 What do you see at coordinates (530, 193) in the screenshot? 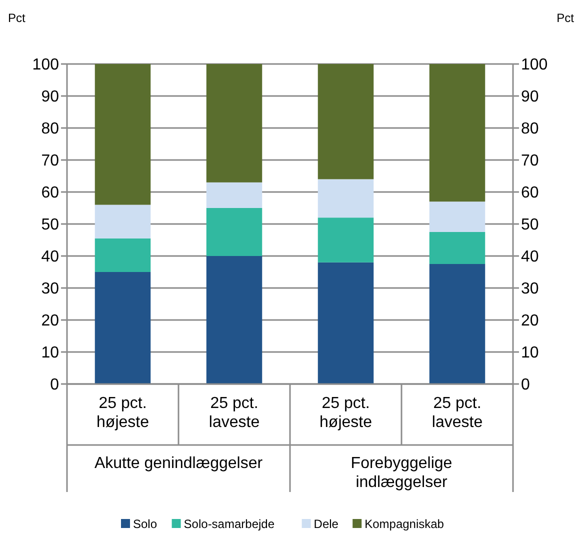
I see `y2-tick-label: 60` at bounding box center [530, 193].